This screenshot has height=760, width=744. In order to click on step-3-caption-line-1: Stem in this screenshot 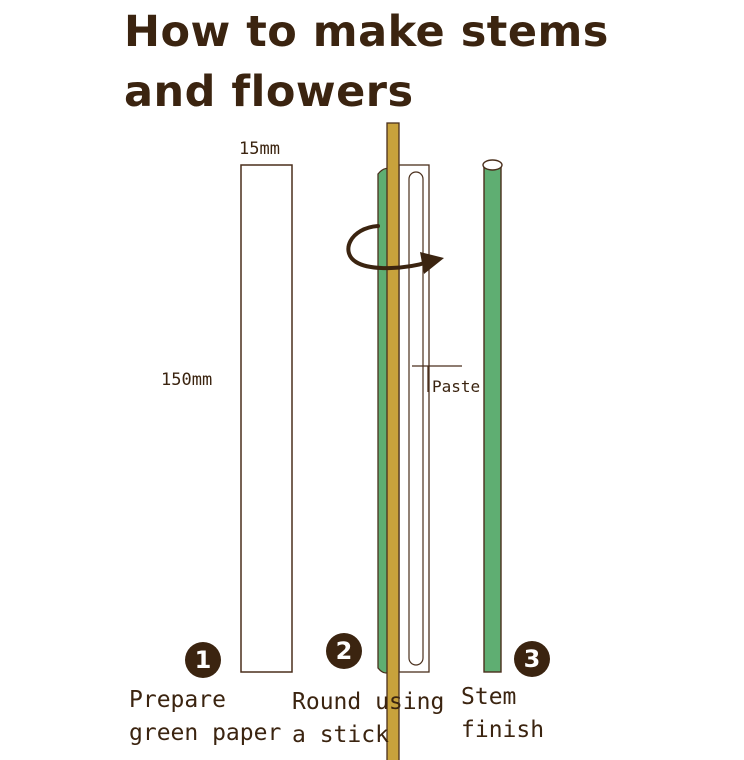, I will do `click(489, 697)`.